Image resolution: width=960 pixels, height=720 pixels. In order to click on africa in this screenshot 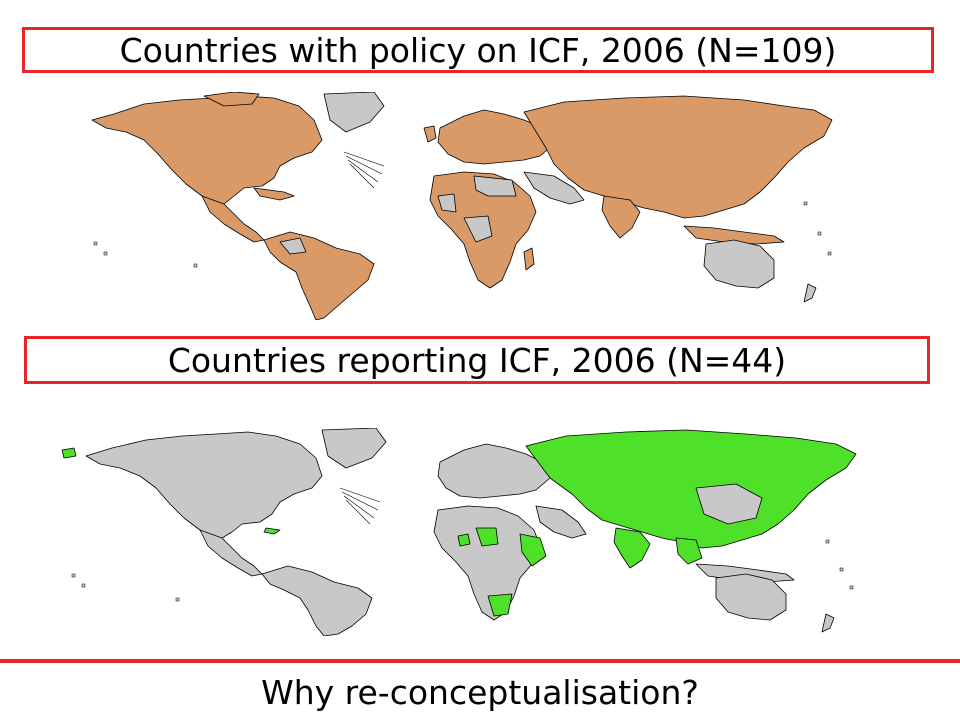, I will do `click(487, 563)`.